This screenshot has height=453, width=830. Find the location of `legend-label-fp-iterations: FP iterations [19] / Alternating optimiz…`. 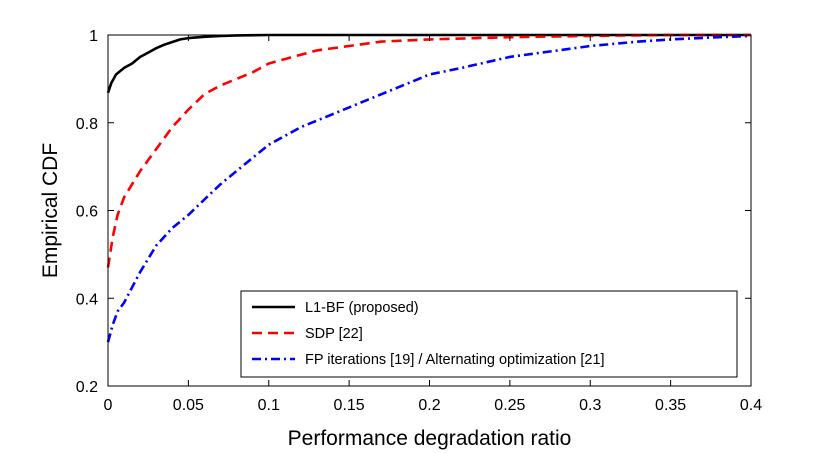

legend-label-fp-iterations: FP iterations [19] / Alternating optimiz… is located at coordinates (455, 360).